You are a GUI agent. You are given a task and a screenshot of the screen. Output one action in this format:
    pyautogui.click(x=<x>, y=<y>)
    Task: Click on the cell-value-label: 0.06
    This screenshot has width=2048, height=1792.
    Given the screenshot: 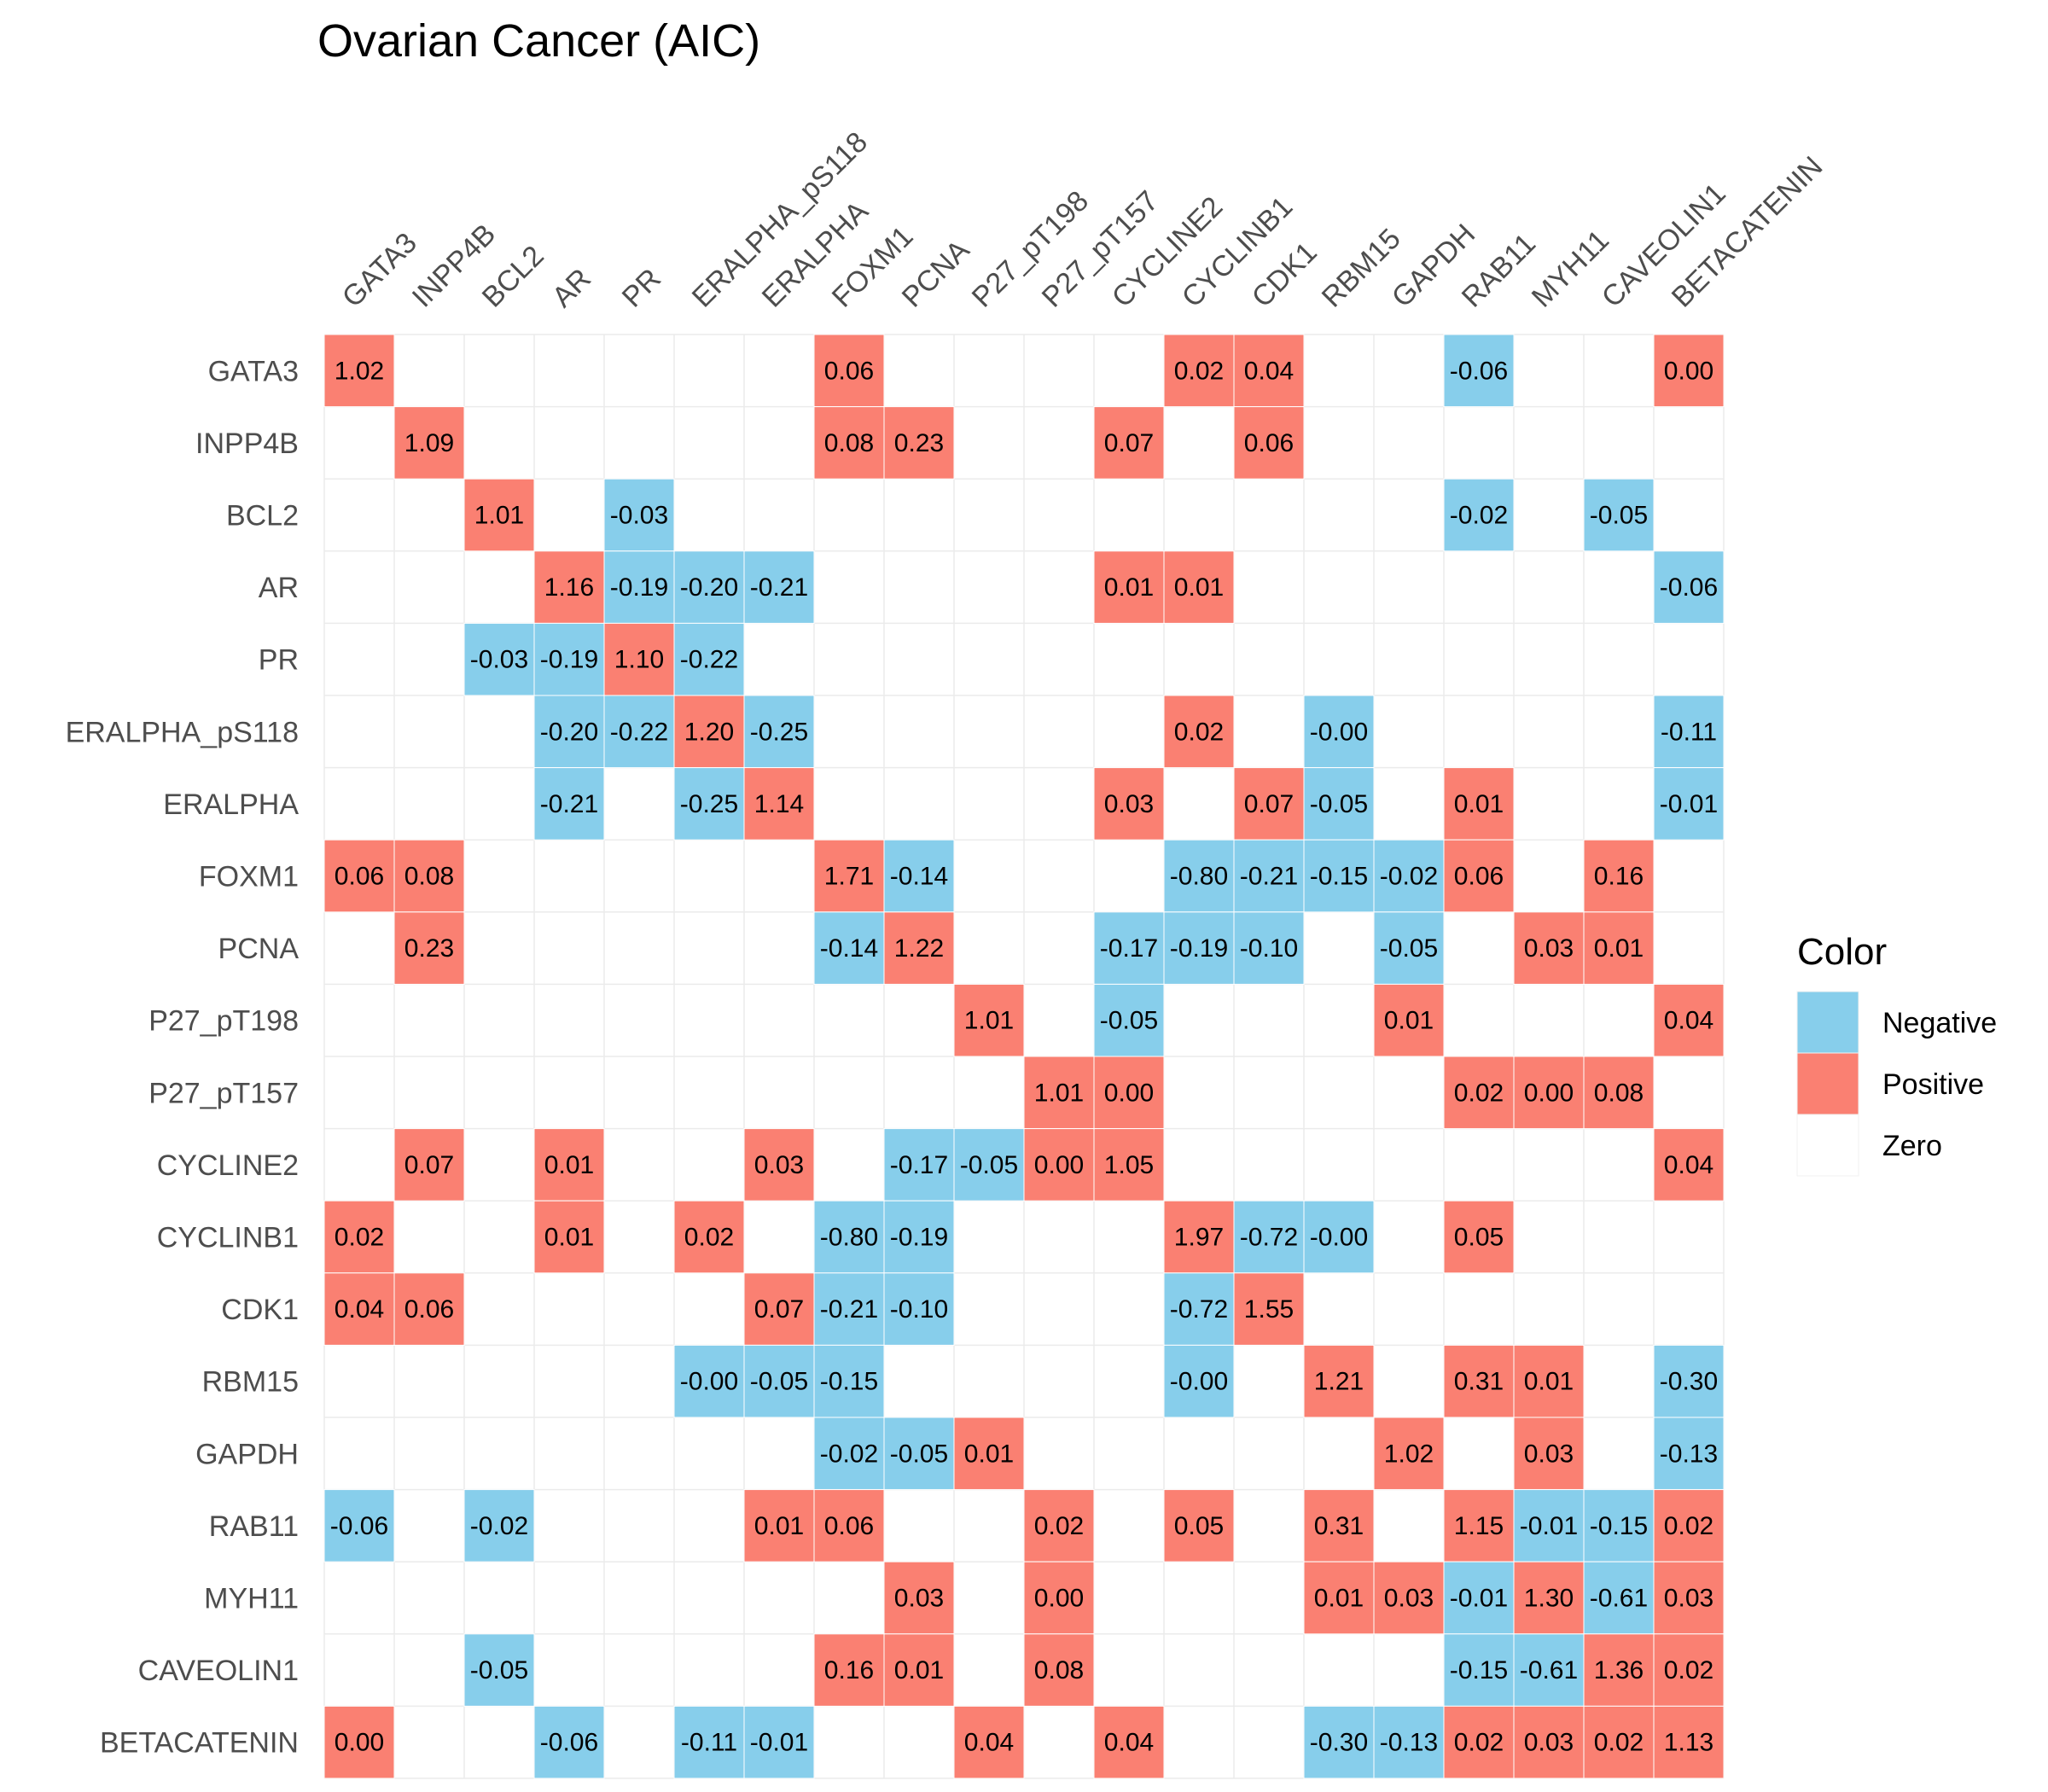 What is the action you would take?
    pyautogui.click(x=429, y=1309)
    